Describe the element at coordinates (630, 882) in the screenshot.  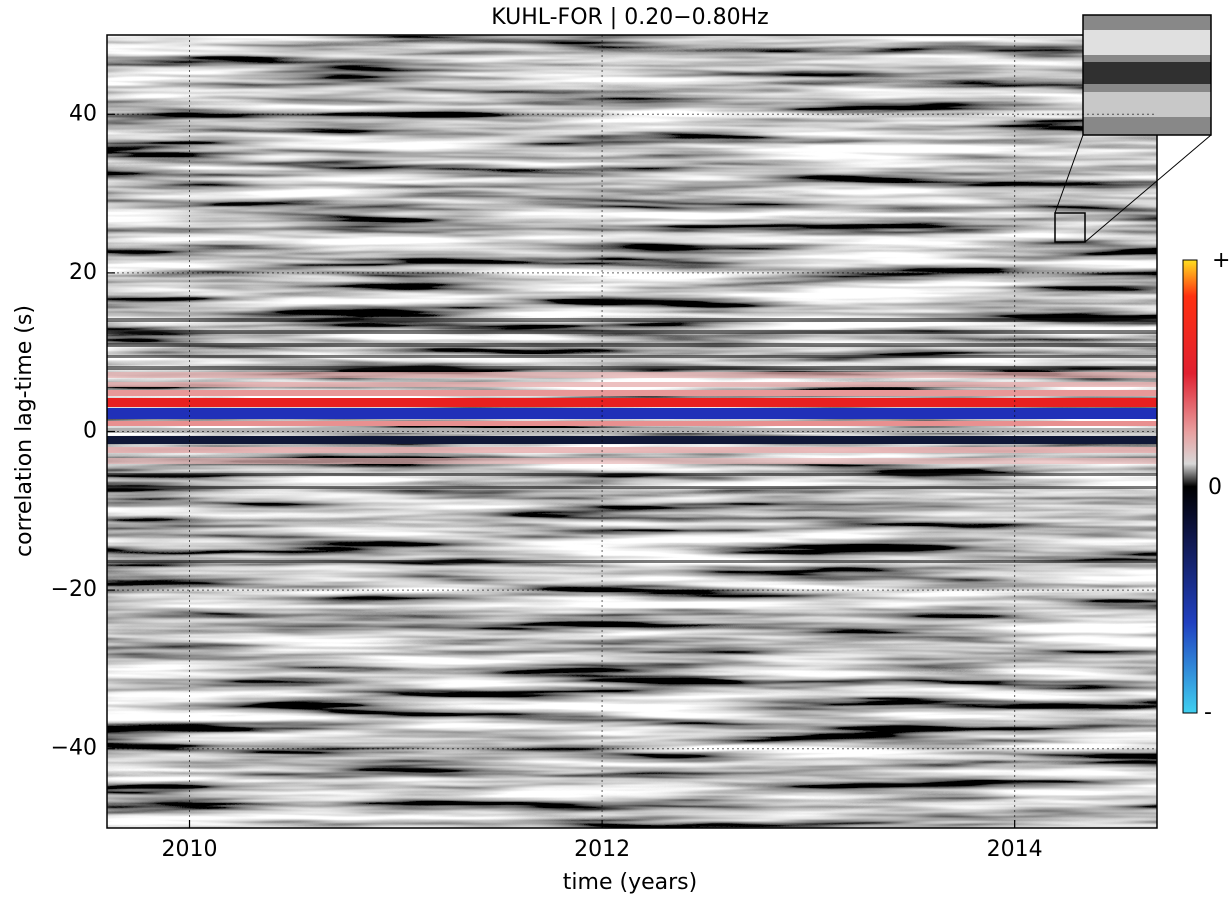
I see `x-axis-label: time (years)` at that location.